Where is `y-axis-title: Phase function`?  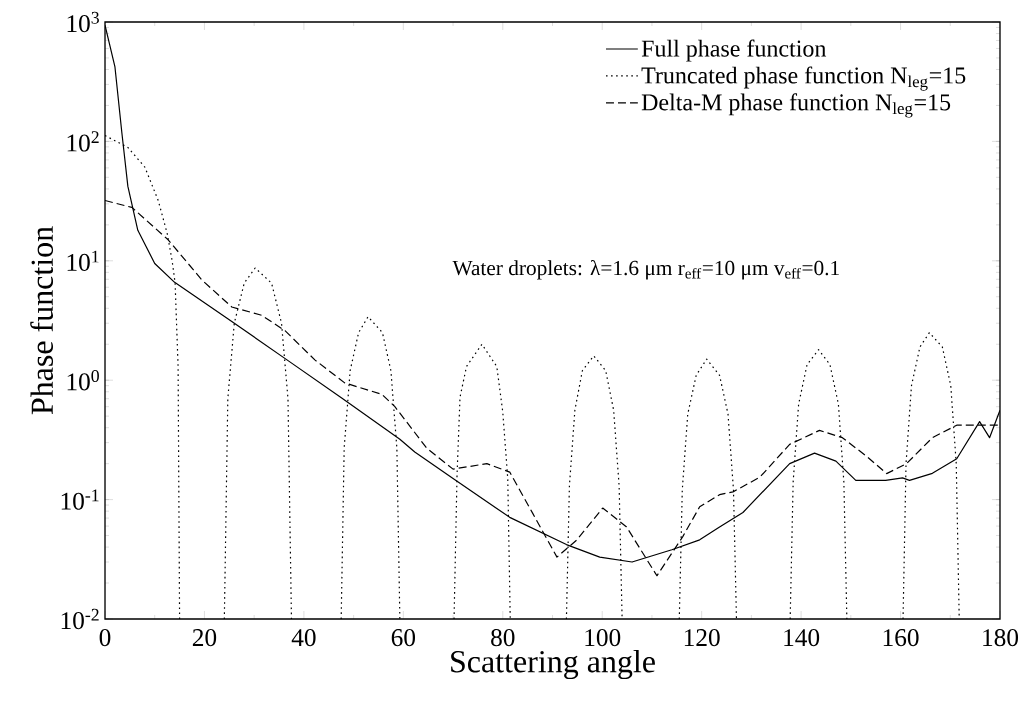
y-axis-title: Phase function is located at coordinates (42, 320).